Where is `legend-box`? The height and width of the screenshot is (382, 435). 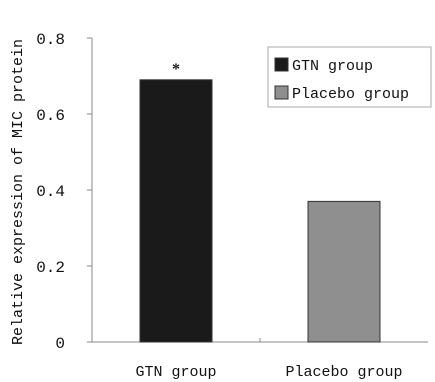 legend-box is located at coordinates (349, 77).